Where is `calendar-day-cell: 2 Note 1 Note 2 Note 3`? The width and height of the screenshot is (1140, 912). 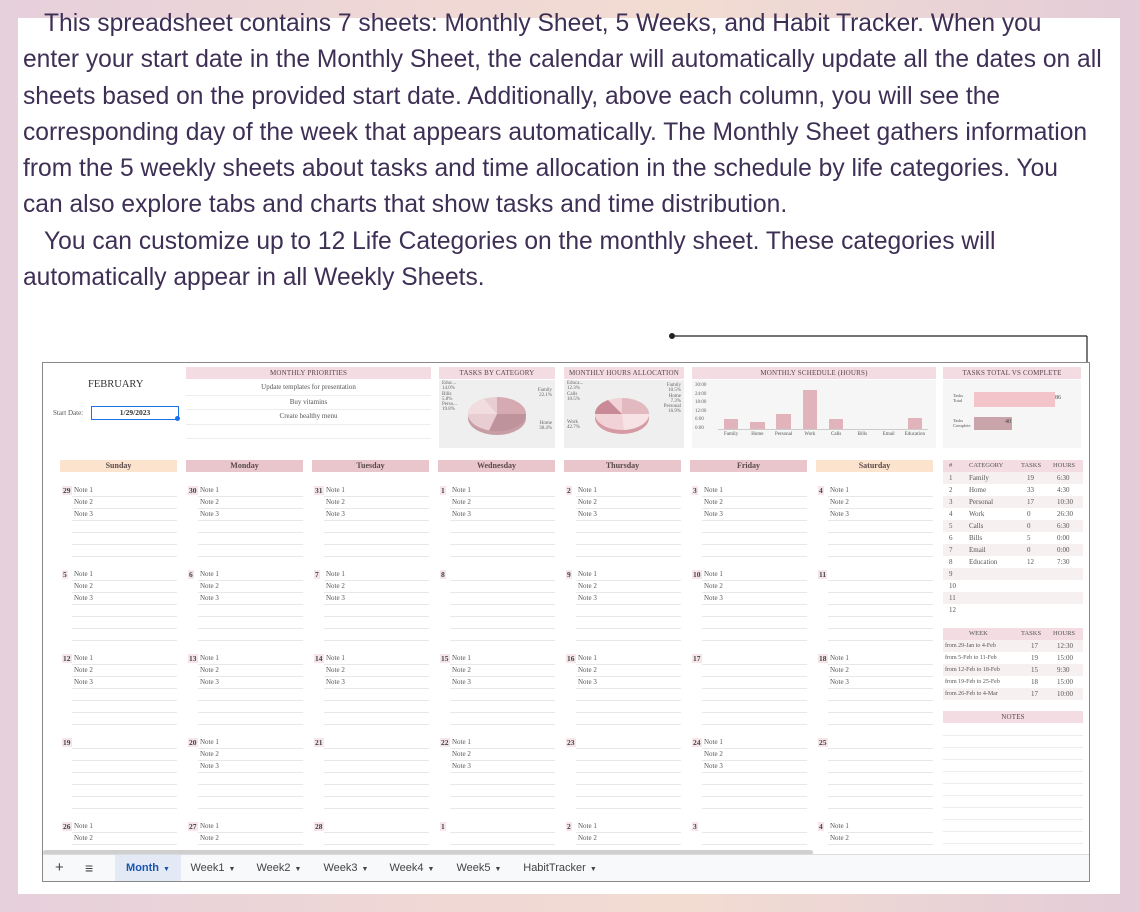 calendar-day-cell: 2 Note 1 Note 2 Note 3 is located at coordinates (622, 523).